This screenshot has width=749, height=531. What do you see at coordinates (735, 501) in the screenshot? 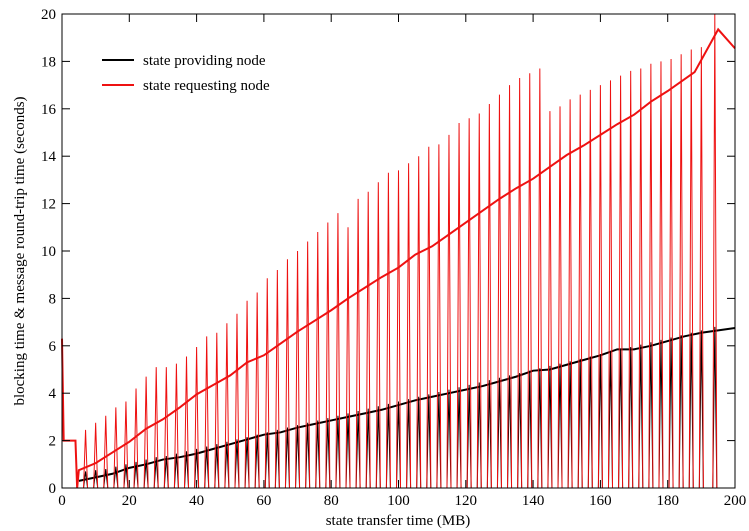
I see `x-tick-label: 200` at bounding box center [735, 501].